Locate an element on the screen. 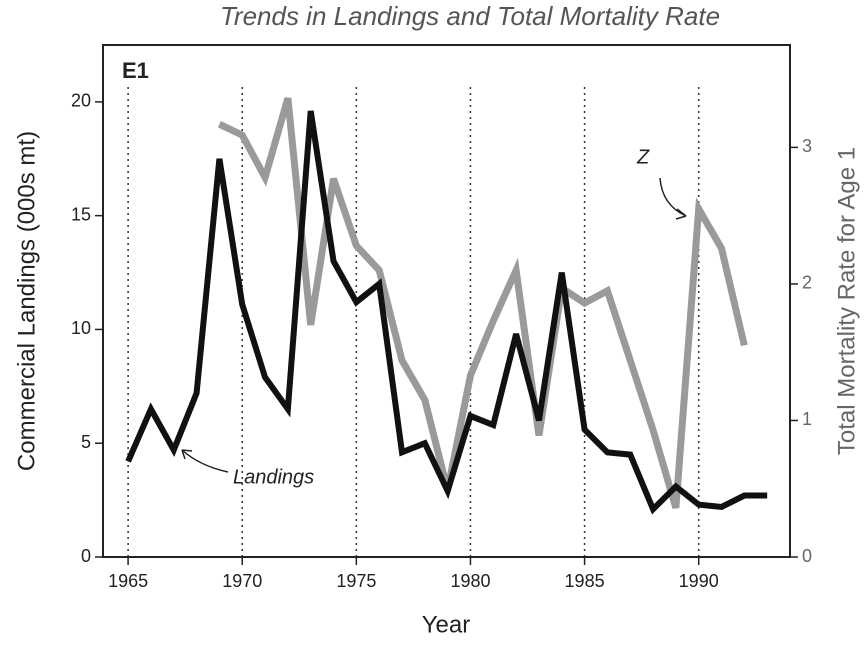  x-tick-label: 1985 is located at coordinates (585, 581).